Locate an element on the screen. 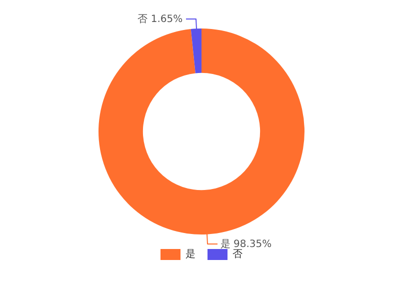 This screenshot has height=286, width=403. slice-label: 否 is located at coordinates (143, 19).